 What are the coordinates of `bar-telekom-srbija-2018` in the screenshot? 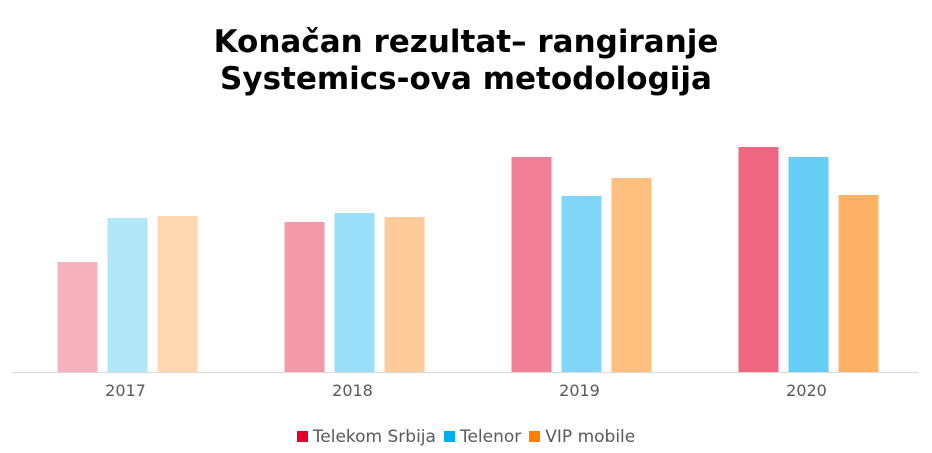 It's located at (304, 297).